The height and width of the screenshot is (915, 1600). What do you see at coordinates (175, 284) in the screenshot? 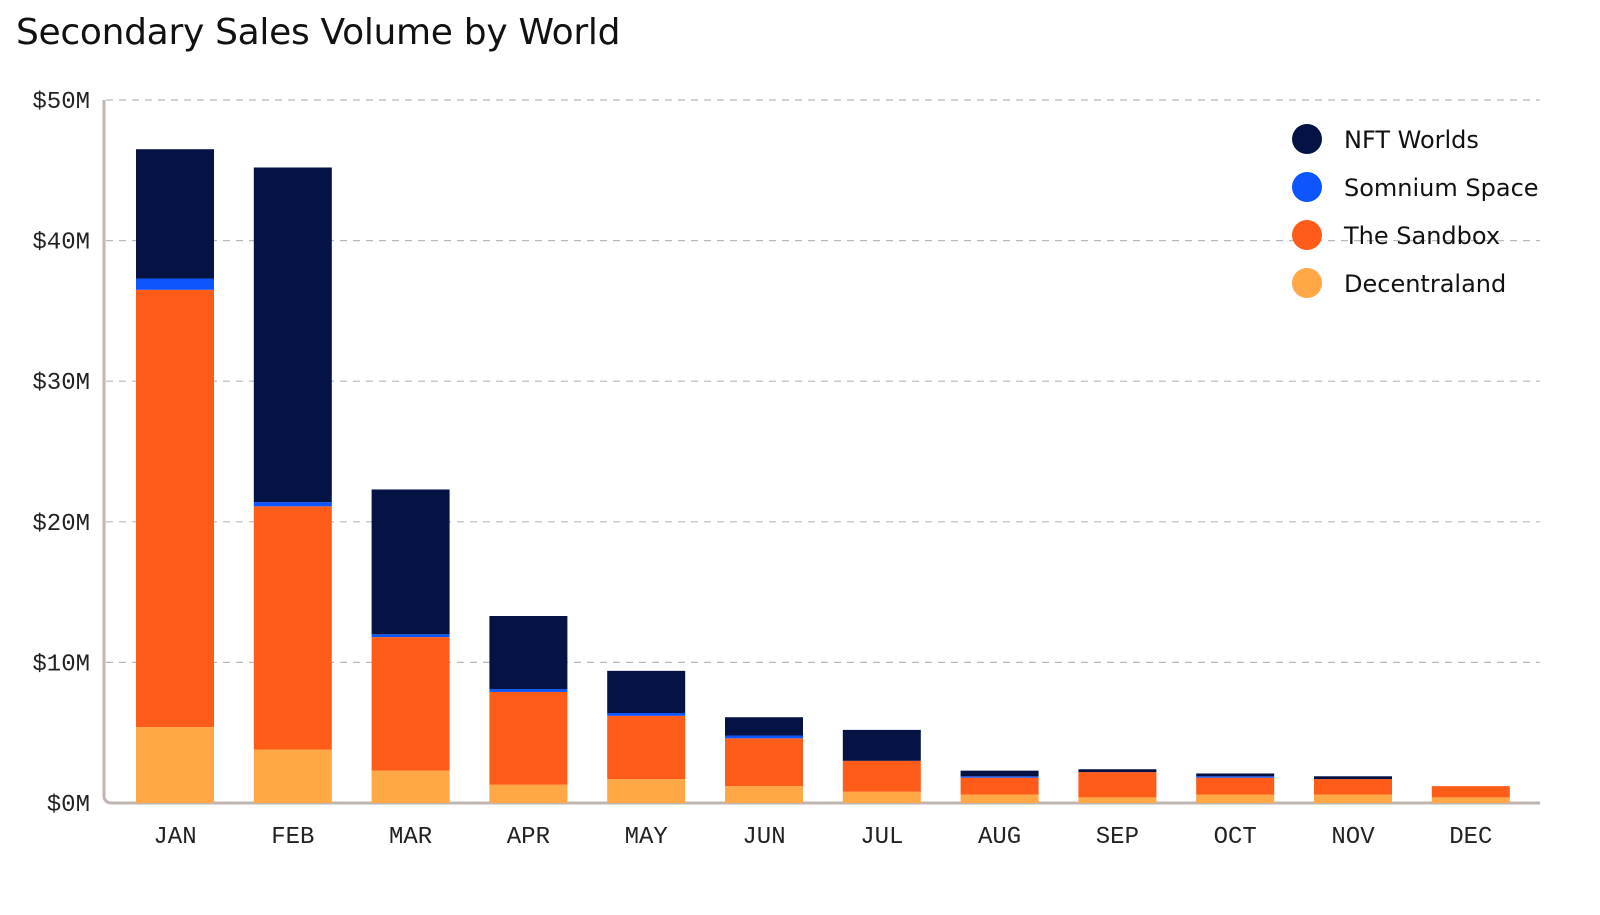
I see `bar-segment-somnium-space-jan` at bounding box center [175, 284].